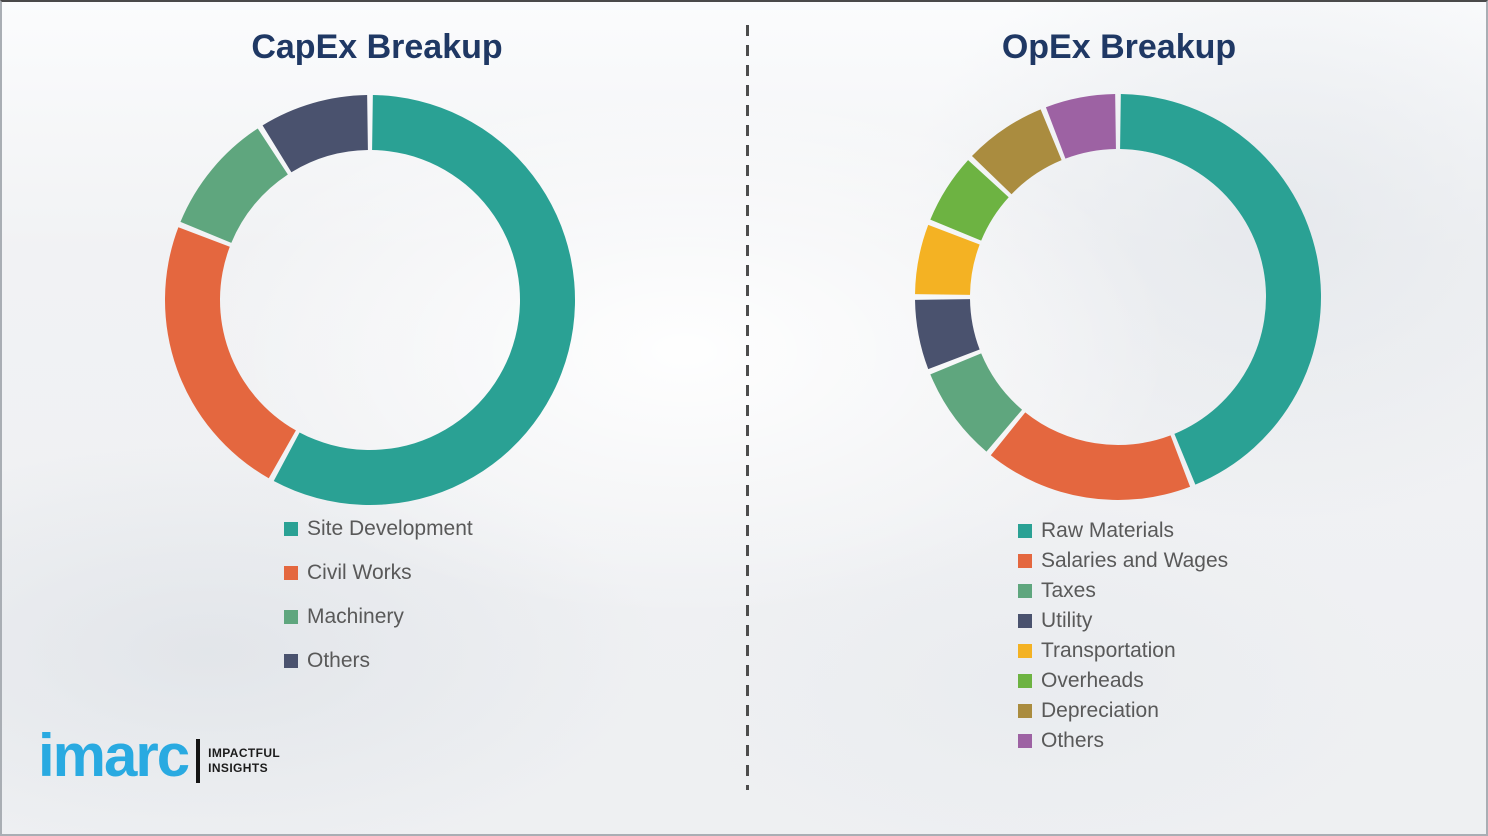 The image size is (1488, 836). Describe the element at coordinates (198, 761) in the screenshot. I see `logo-divider-bar` at that location.